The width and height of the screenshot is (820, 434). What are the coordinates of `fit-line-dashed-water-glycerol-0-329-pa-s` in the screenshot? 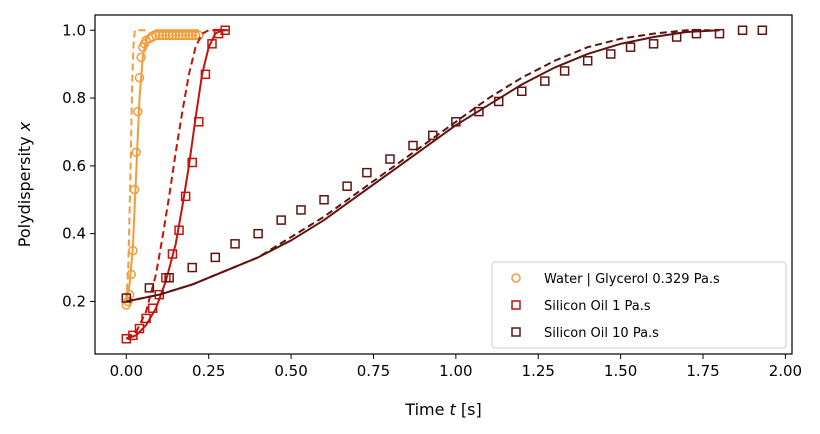 It's located at (136, 165).